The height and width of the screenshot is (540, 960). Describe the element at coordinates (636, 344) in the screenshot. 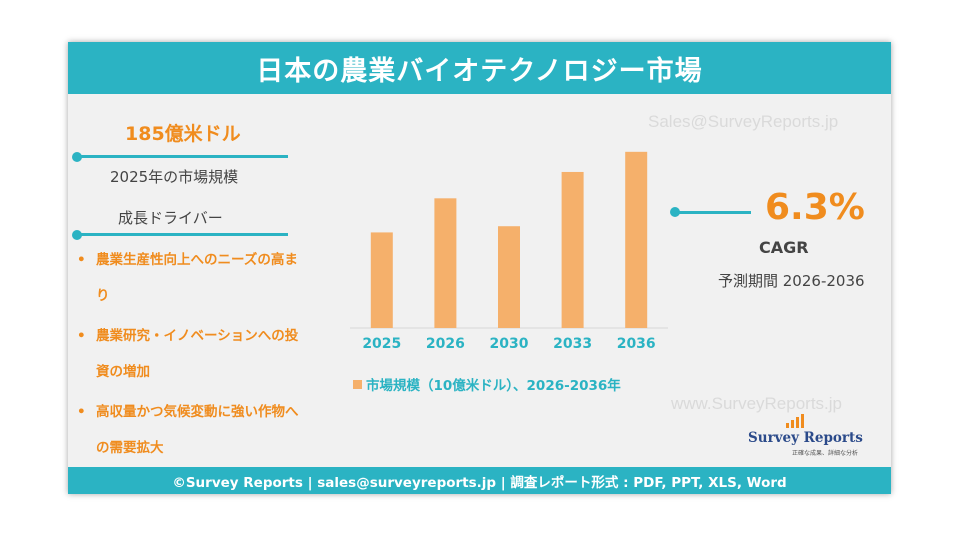

I see `x-tick-label: 2036` at that location.